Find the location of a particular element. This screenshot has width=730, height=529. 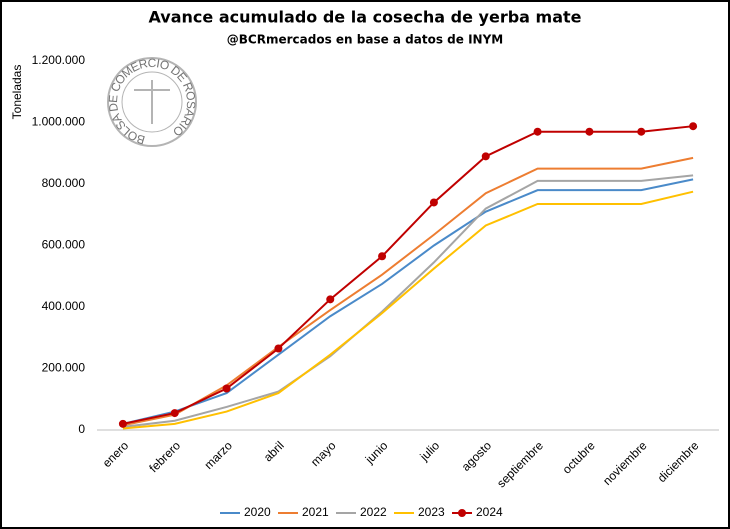

legend-marker is located at coordinates (462, 513).